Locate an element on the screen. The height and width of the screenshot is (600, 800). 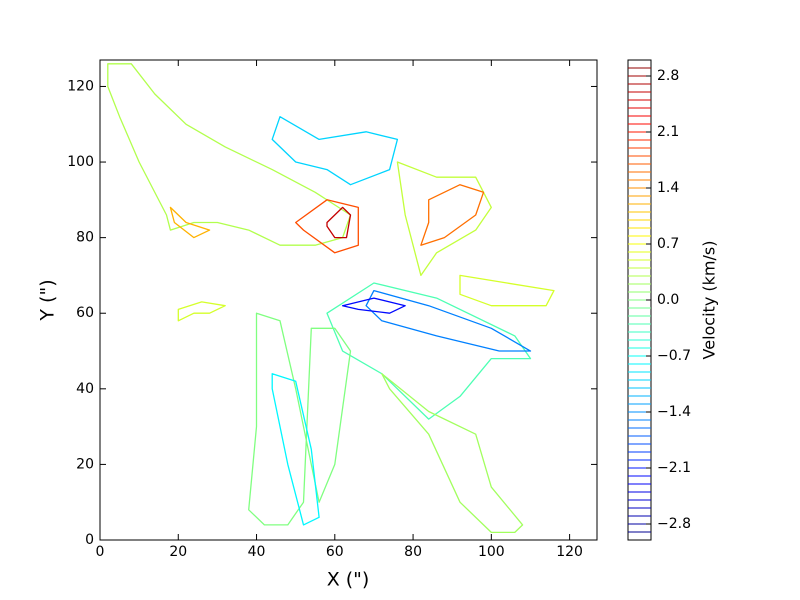
y-tick-label: 120 is located at coordinates (80, 86).